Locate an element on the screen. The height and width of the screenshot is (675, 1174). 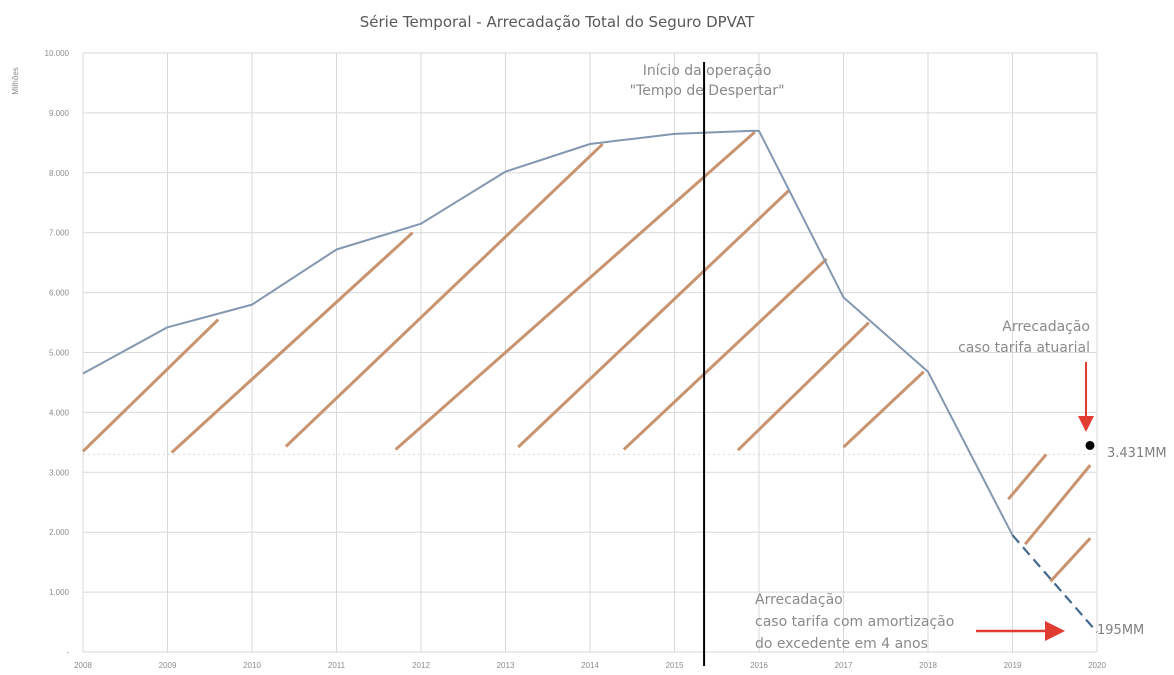
x-tick-label: 2012 is located at coordinates (421, 665).